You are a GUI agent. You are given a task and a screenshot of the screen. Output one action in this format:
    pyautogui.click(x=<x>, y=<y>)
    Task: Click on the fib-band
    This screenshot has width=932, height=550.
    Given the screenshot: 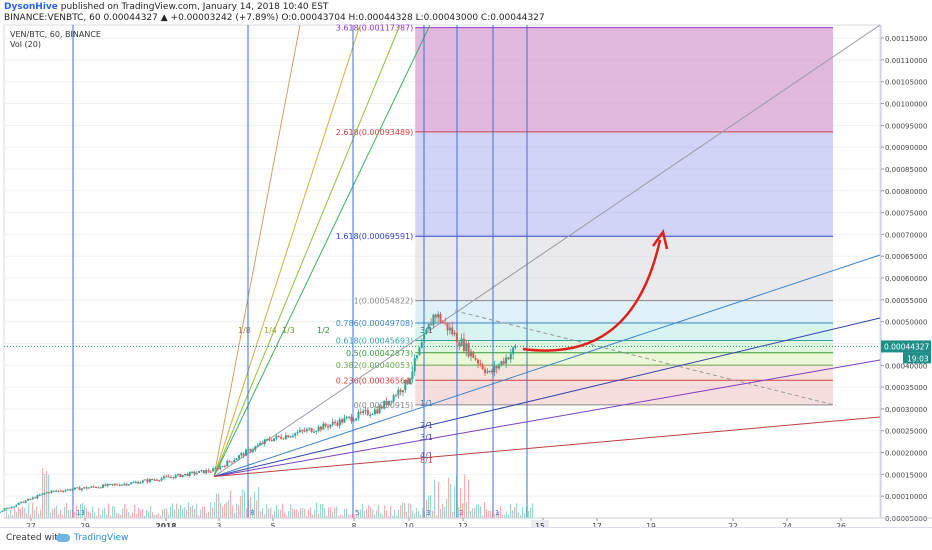 What is the action you would take?
    pyautogui.click(x=624, y=359)
    